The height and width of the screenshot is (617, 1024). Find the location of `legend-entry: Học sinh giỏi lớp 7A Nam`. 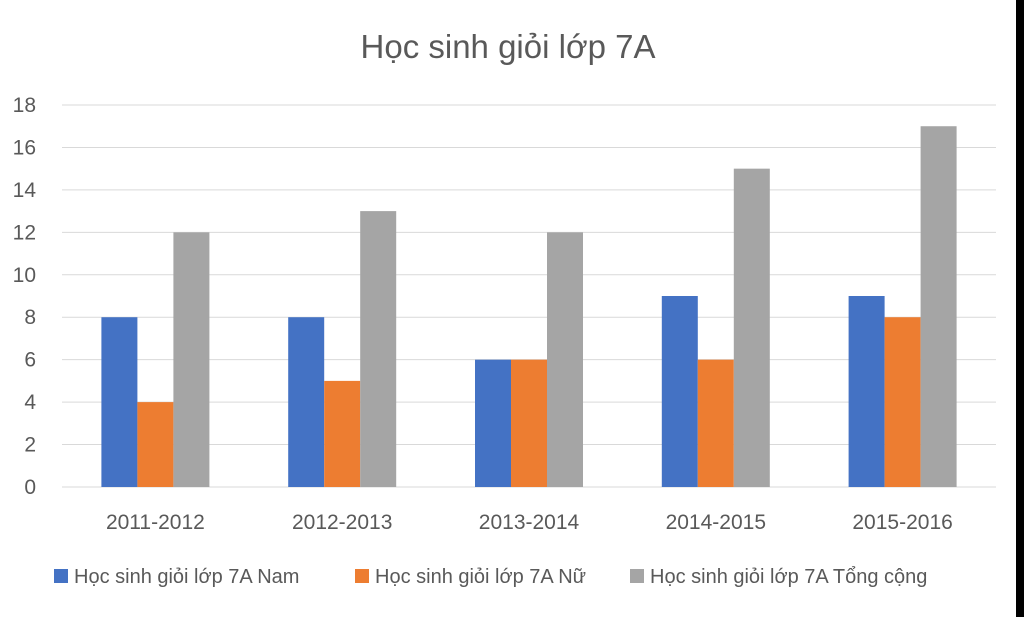

legend-entry: Học sinh giỏi lớp 7A Nam is located at coordinates (186, 577).